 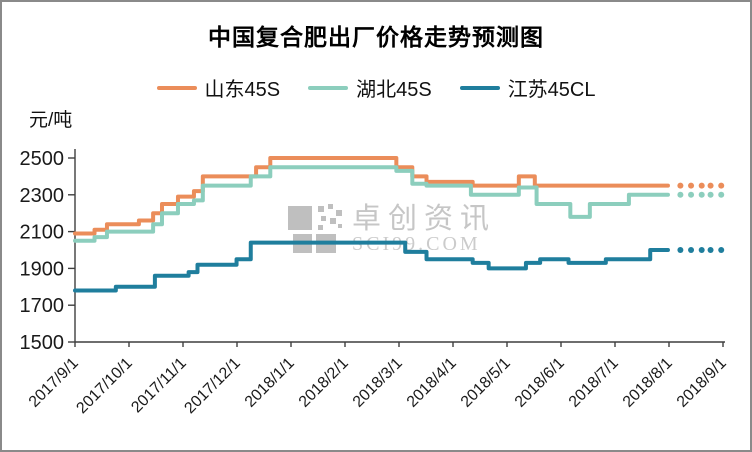 I want to click on legend-item-jiangsu-45cl: 江苏45CL, so click(x=527, y=87).